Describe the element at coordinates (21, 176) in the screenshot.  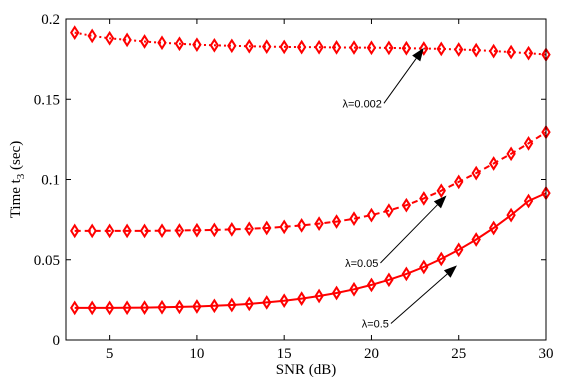
I see `y-axis-title-subscript: 3` at that location.